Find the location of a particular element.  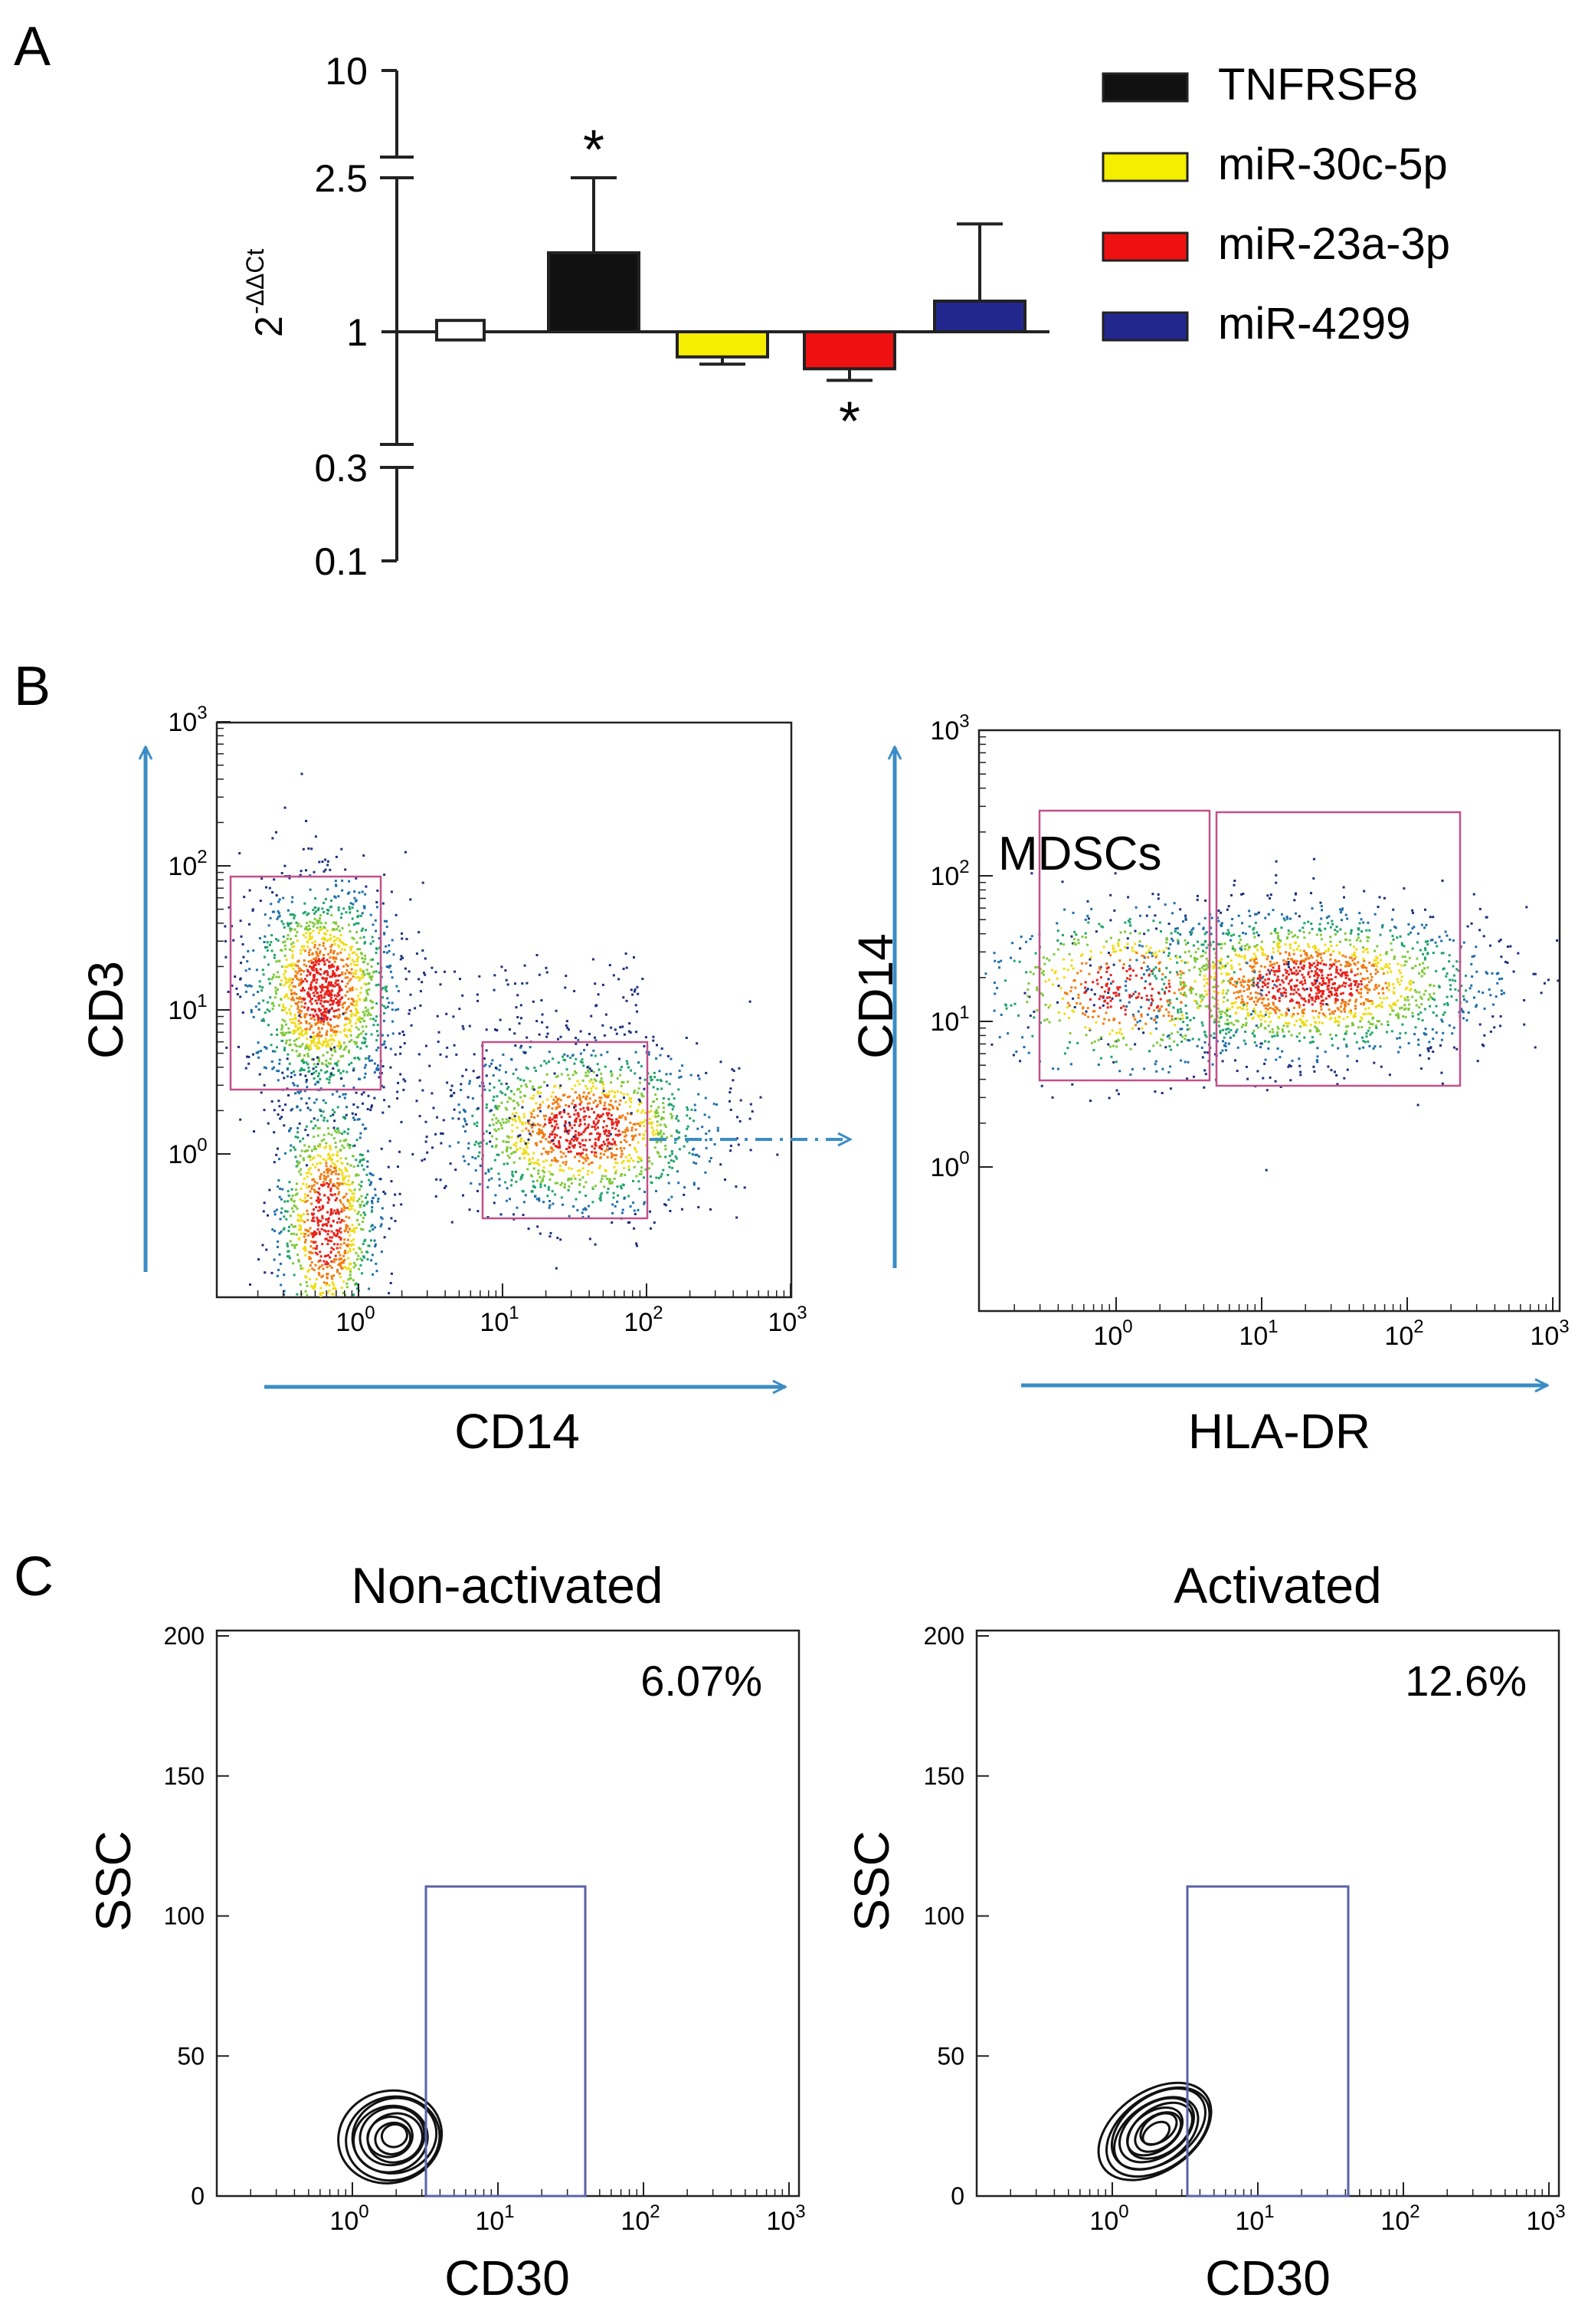

panel-a-y-label: 2 -ΔΔCt is located at coordinates (265, 292).